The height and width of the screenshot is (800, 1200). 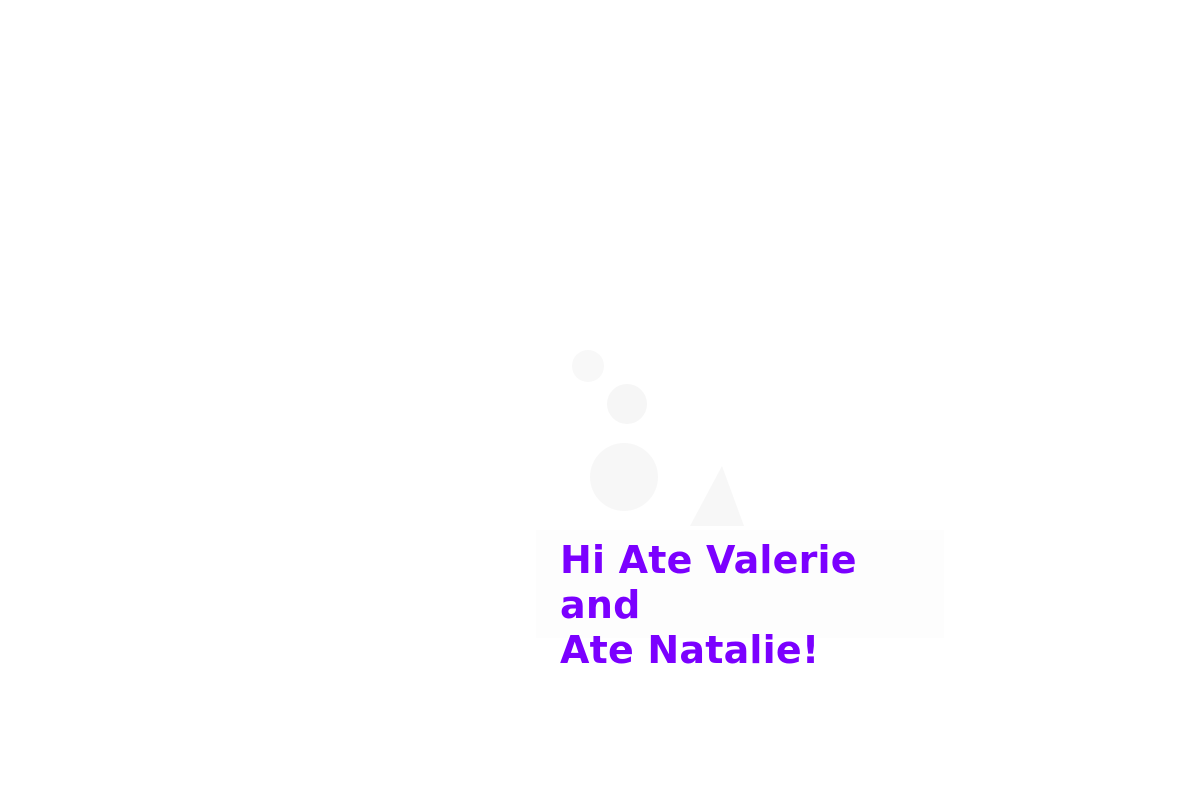 I want to click on greeting-heading: Hi Ate Valerie and Ate Natalie!, so click(x=752, y=605).